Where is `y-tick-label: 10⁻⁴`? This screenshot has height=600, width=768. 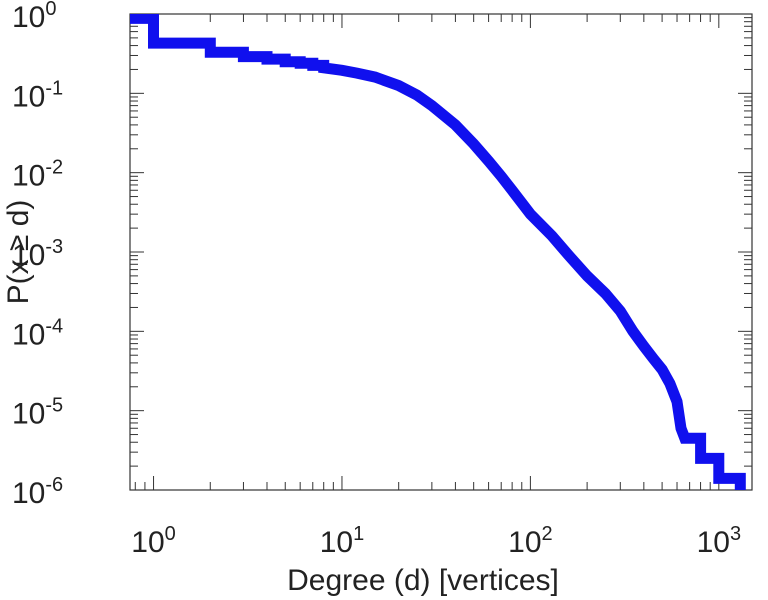
y-tick-label: 10⁻⁴ is located at coordinates (37, 333).